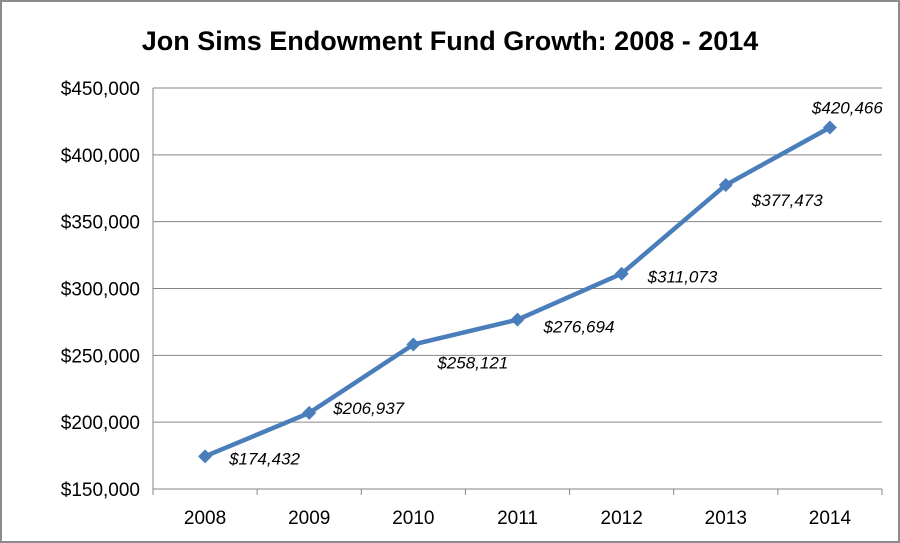  I want to click on data-label: $420,466, so click(847, 107).